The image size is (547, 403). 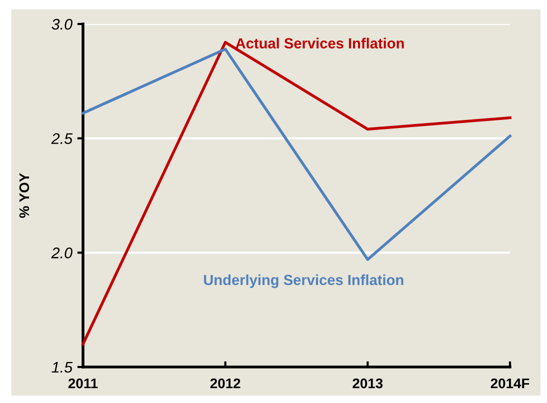 I want to click on x-tick-label: 2013, so click(x=367, y=383).